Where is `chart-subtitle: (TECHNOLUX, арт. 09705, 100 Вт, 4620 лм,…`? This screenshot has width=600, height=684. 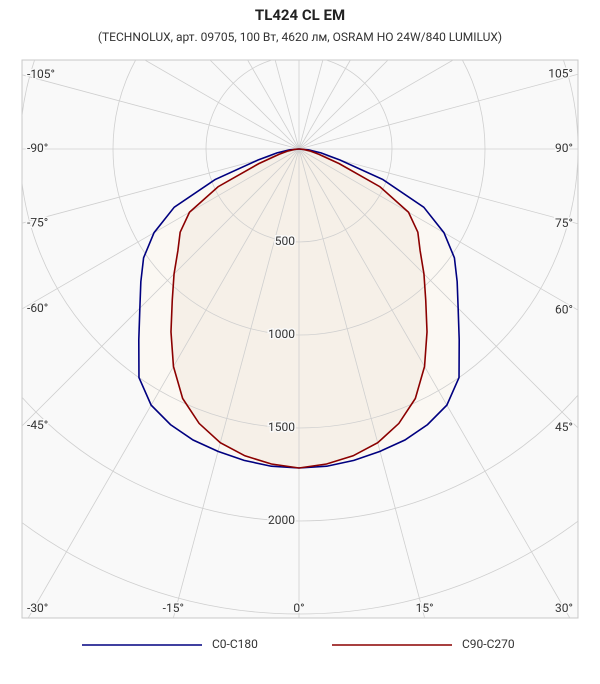
chart-subtitle: (TECHNOLUX, арт. 09705, 100 Вт, 4620 лм,… is located at coordinates (300, 37).